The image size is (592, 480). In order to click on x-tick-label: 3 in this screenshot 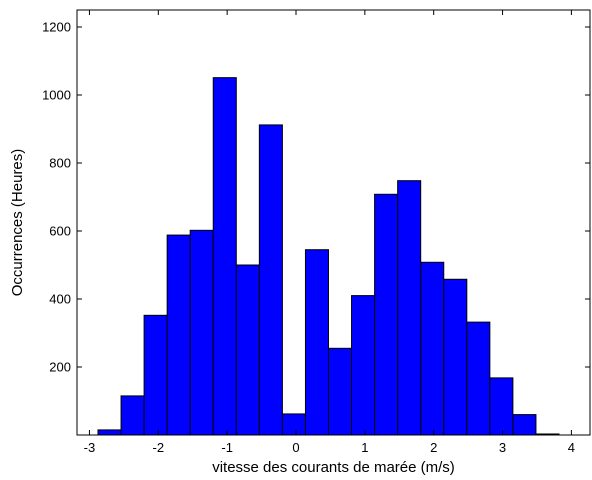, I will do `click(502, 447)`.